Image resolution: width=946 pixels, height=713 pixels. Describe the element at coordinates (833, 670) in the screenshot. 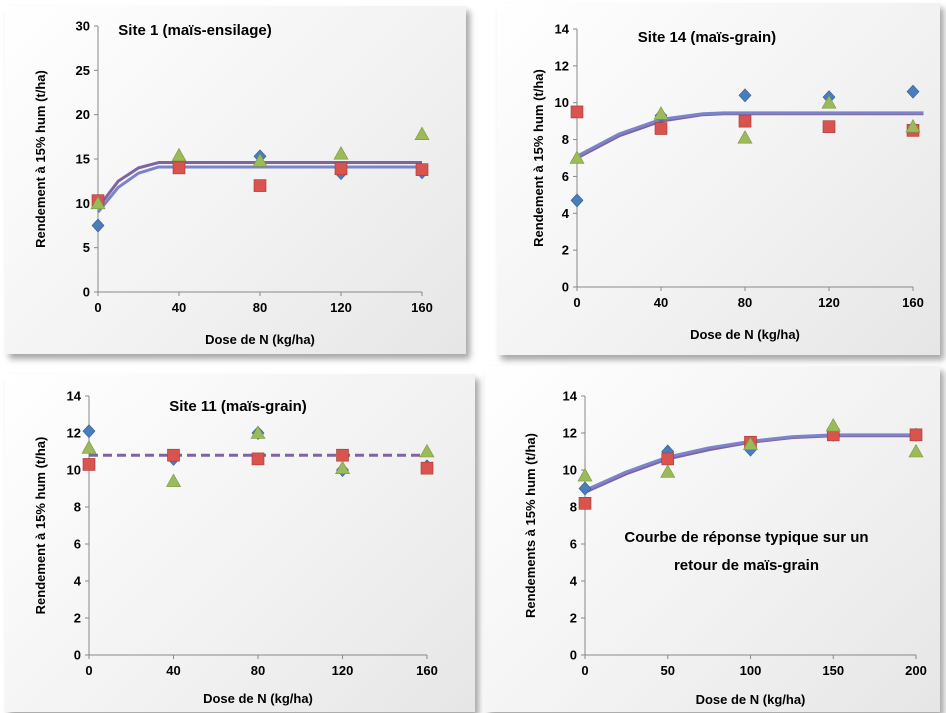

I see `x-tick-label: 150` at that location.